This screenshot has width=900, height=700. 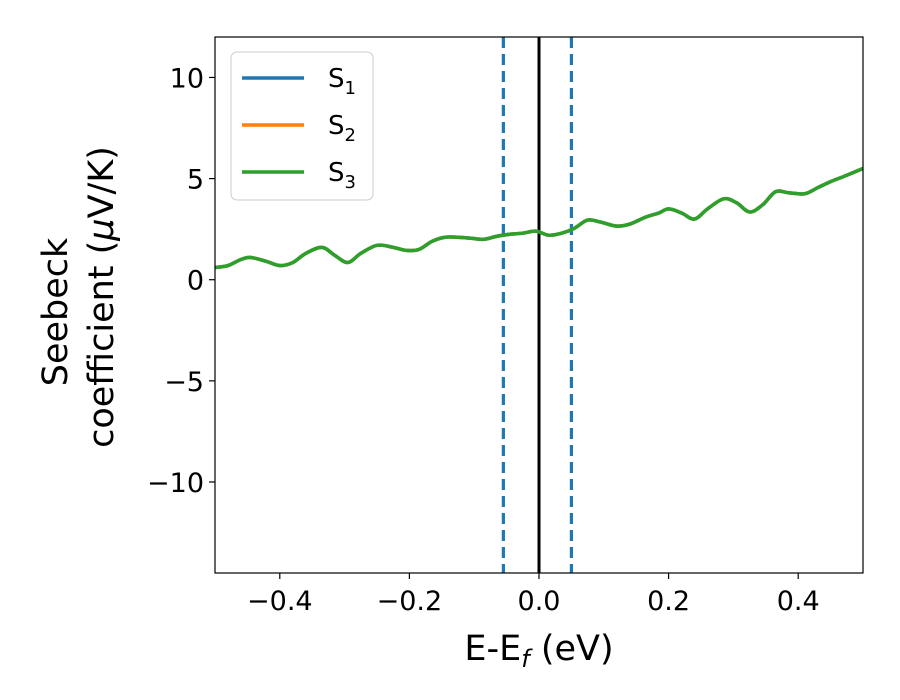 I want to click on y-tick-label: 5, so click(x=195, y=180).